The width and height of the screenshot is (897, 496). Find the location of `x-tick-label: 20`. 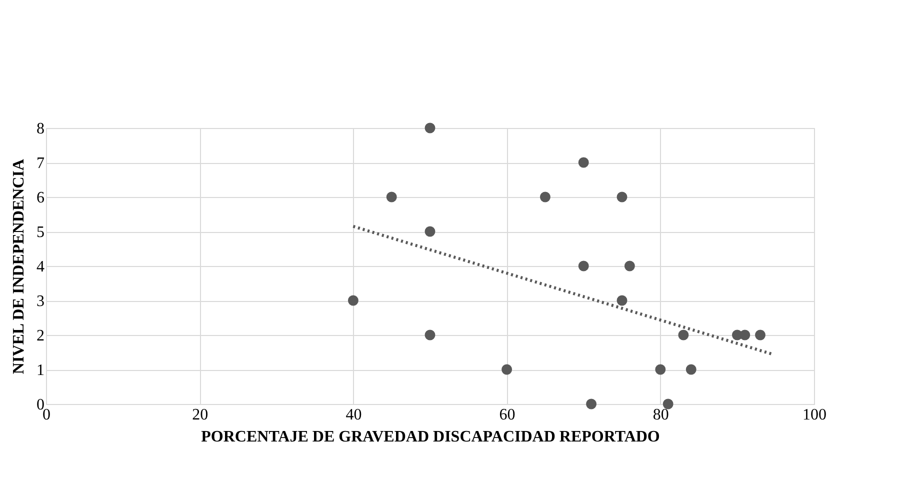

x-tick-label: 20 is located at coordinates (200, 415).